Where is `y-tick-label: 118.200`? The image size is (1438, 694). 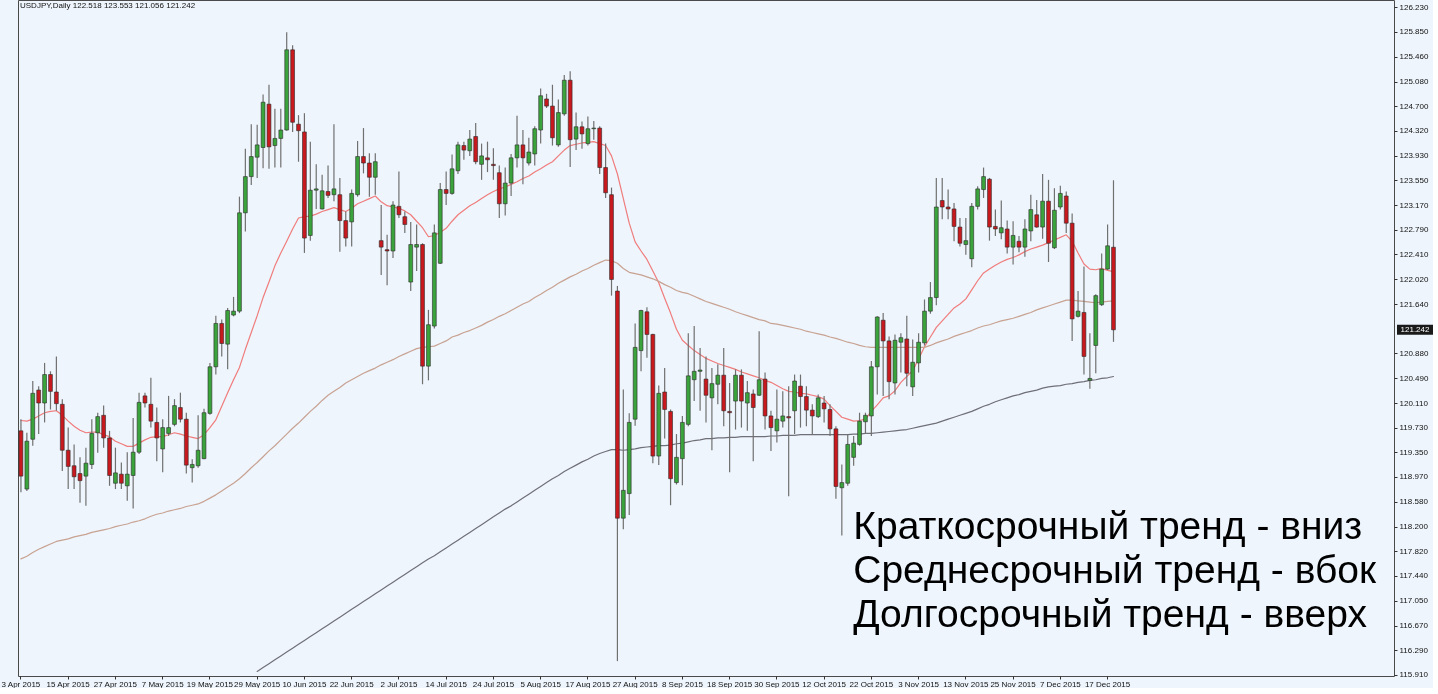 y-tick-label: 118.200 is located at coordinates (1414, 527).